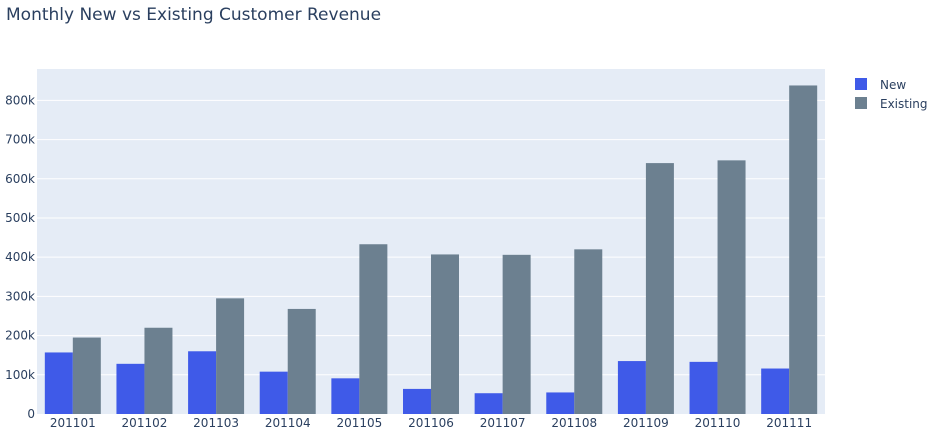  Describe the element at coordinates (574, 423) in the screenshot. I see `x-tick-label: 201108` at that location.